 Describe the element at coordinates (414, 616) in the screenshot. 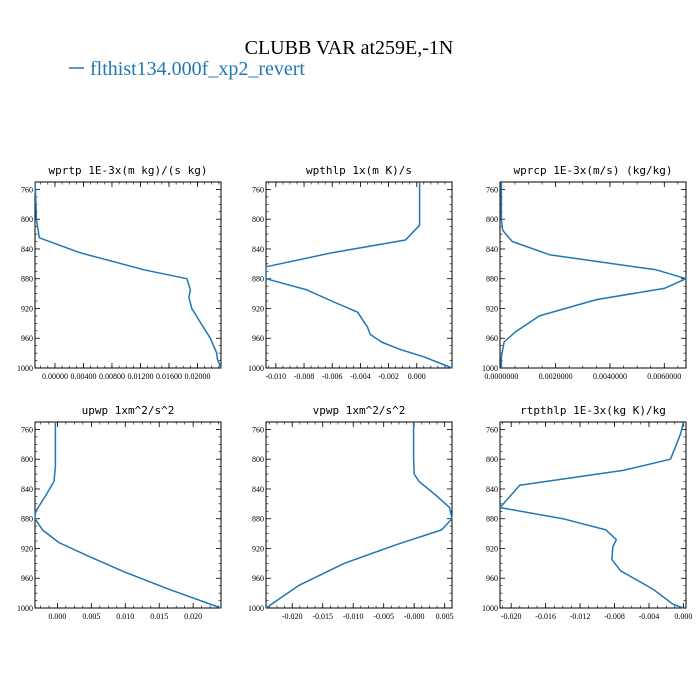

I see `x-tick-label: -0.000` at that location.